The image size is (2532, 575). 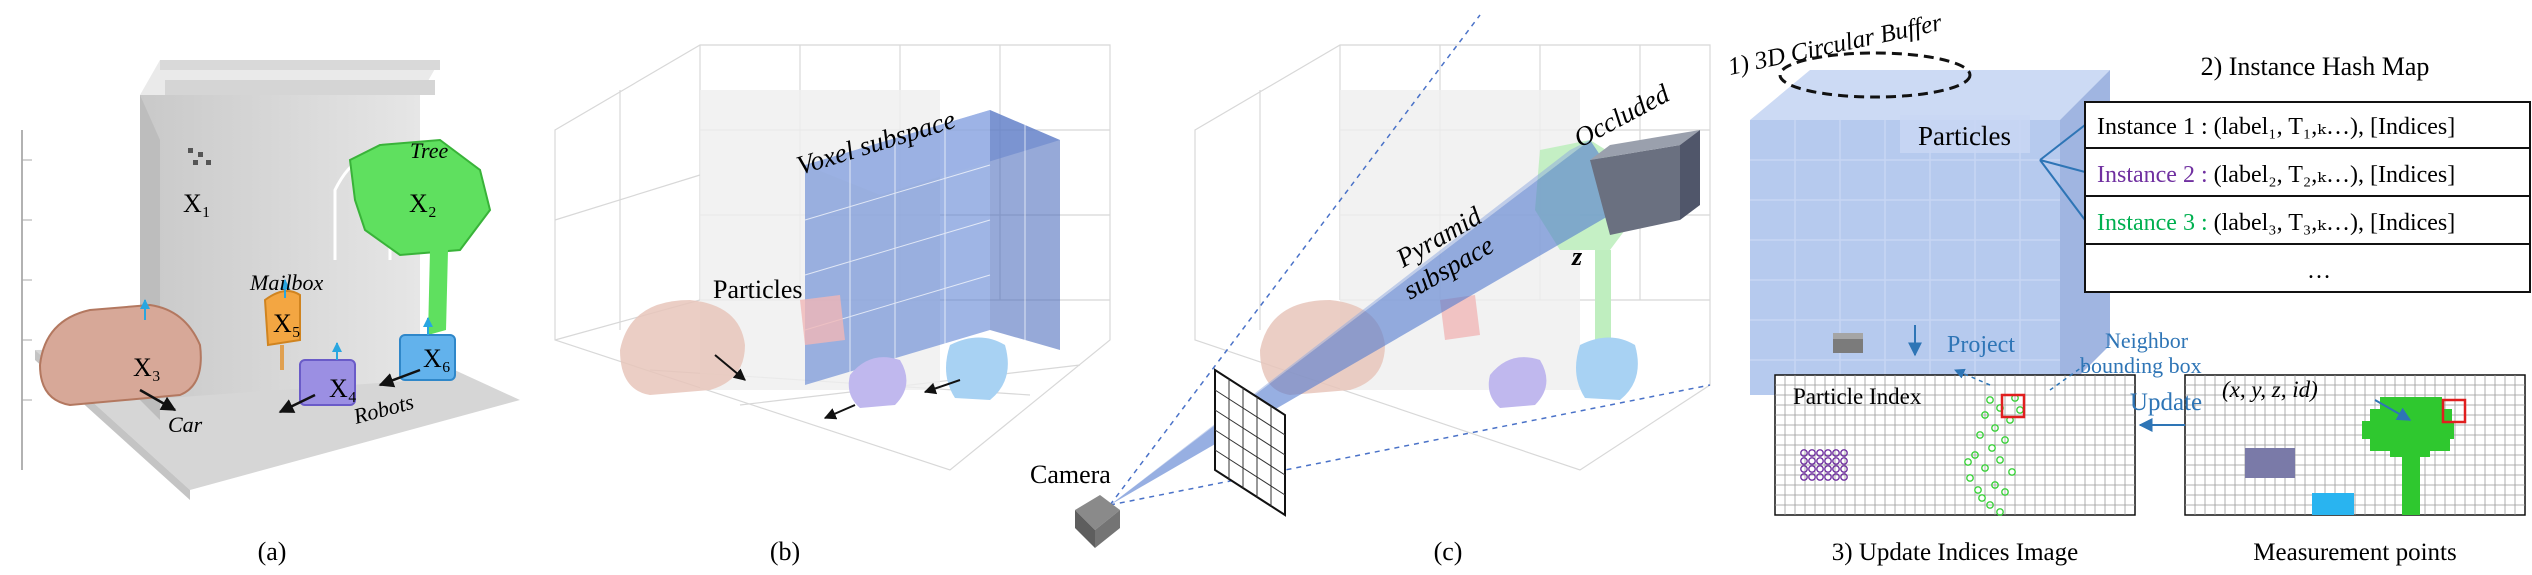 What do you see at coordinates (287, 323) in the screenshot?
I see `label-x5: X₅` at bounding box center [287, 323].